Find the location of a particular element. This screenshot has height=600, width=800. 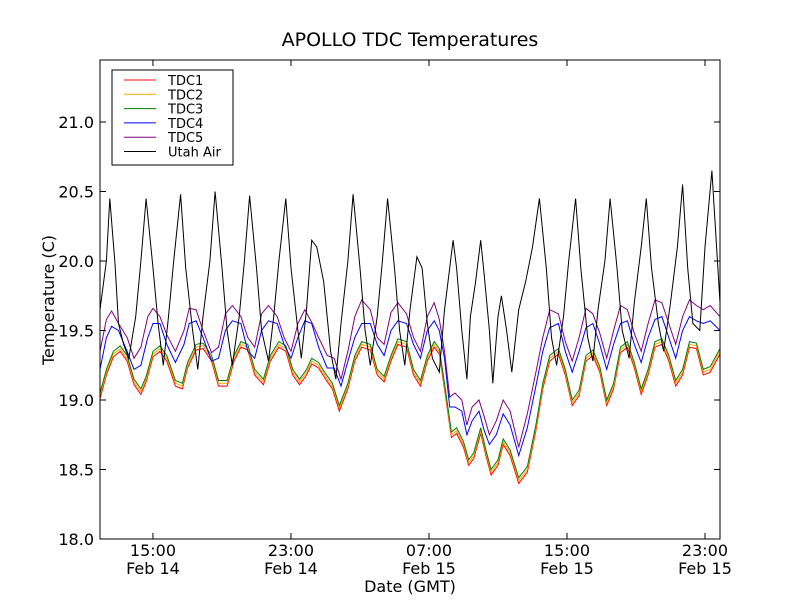

legend-frame is located at coordinates (172, 117).